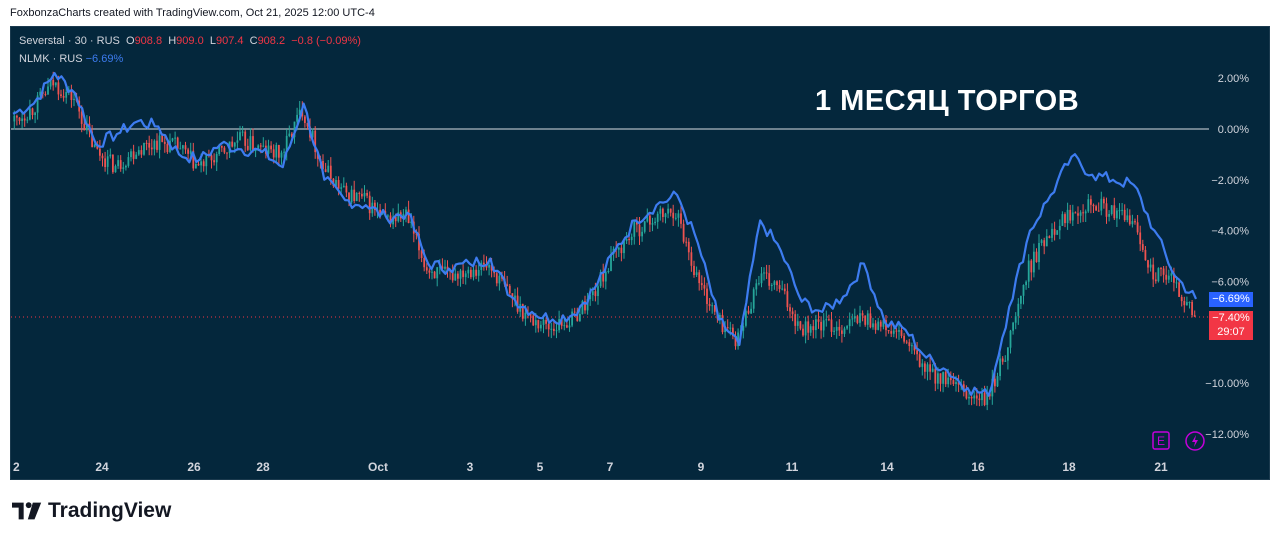 The width and height of the screenshot is (1281, 541). I want to click on tradingview-logo: TradingView, so click(91, 511).